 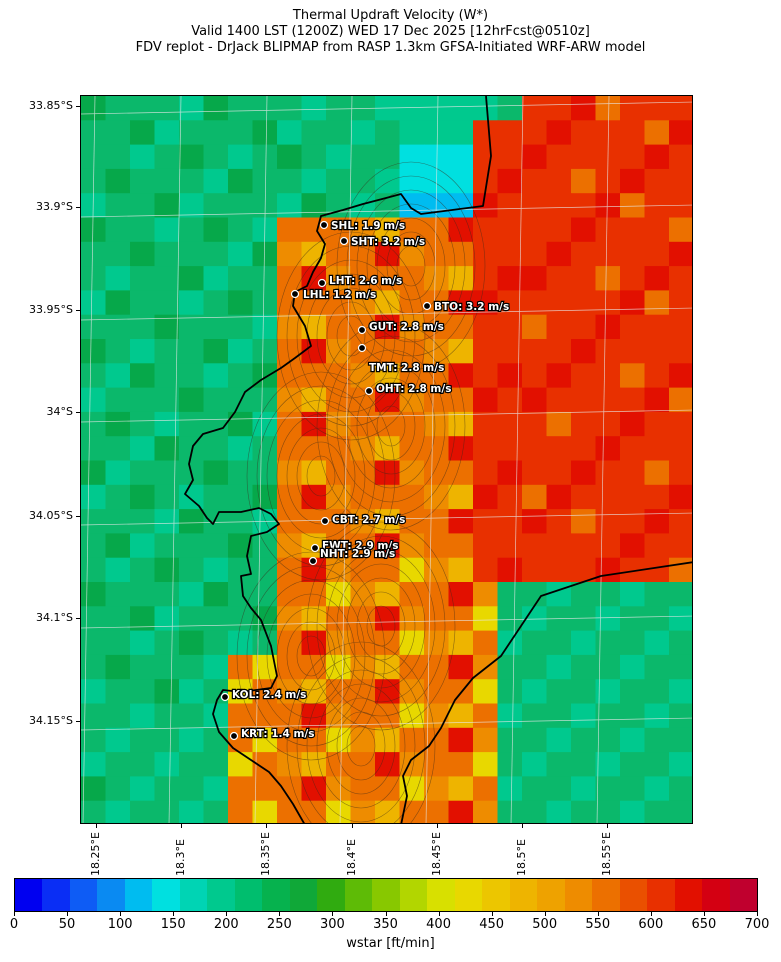 What do you see at coordinates (332, 924) in the screenshot?
I see `colorbar-tick-label: 300` at bounding box center [332, 924].